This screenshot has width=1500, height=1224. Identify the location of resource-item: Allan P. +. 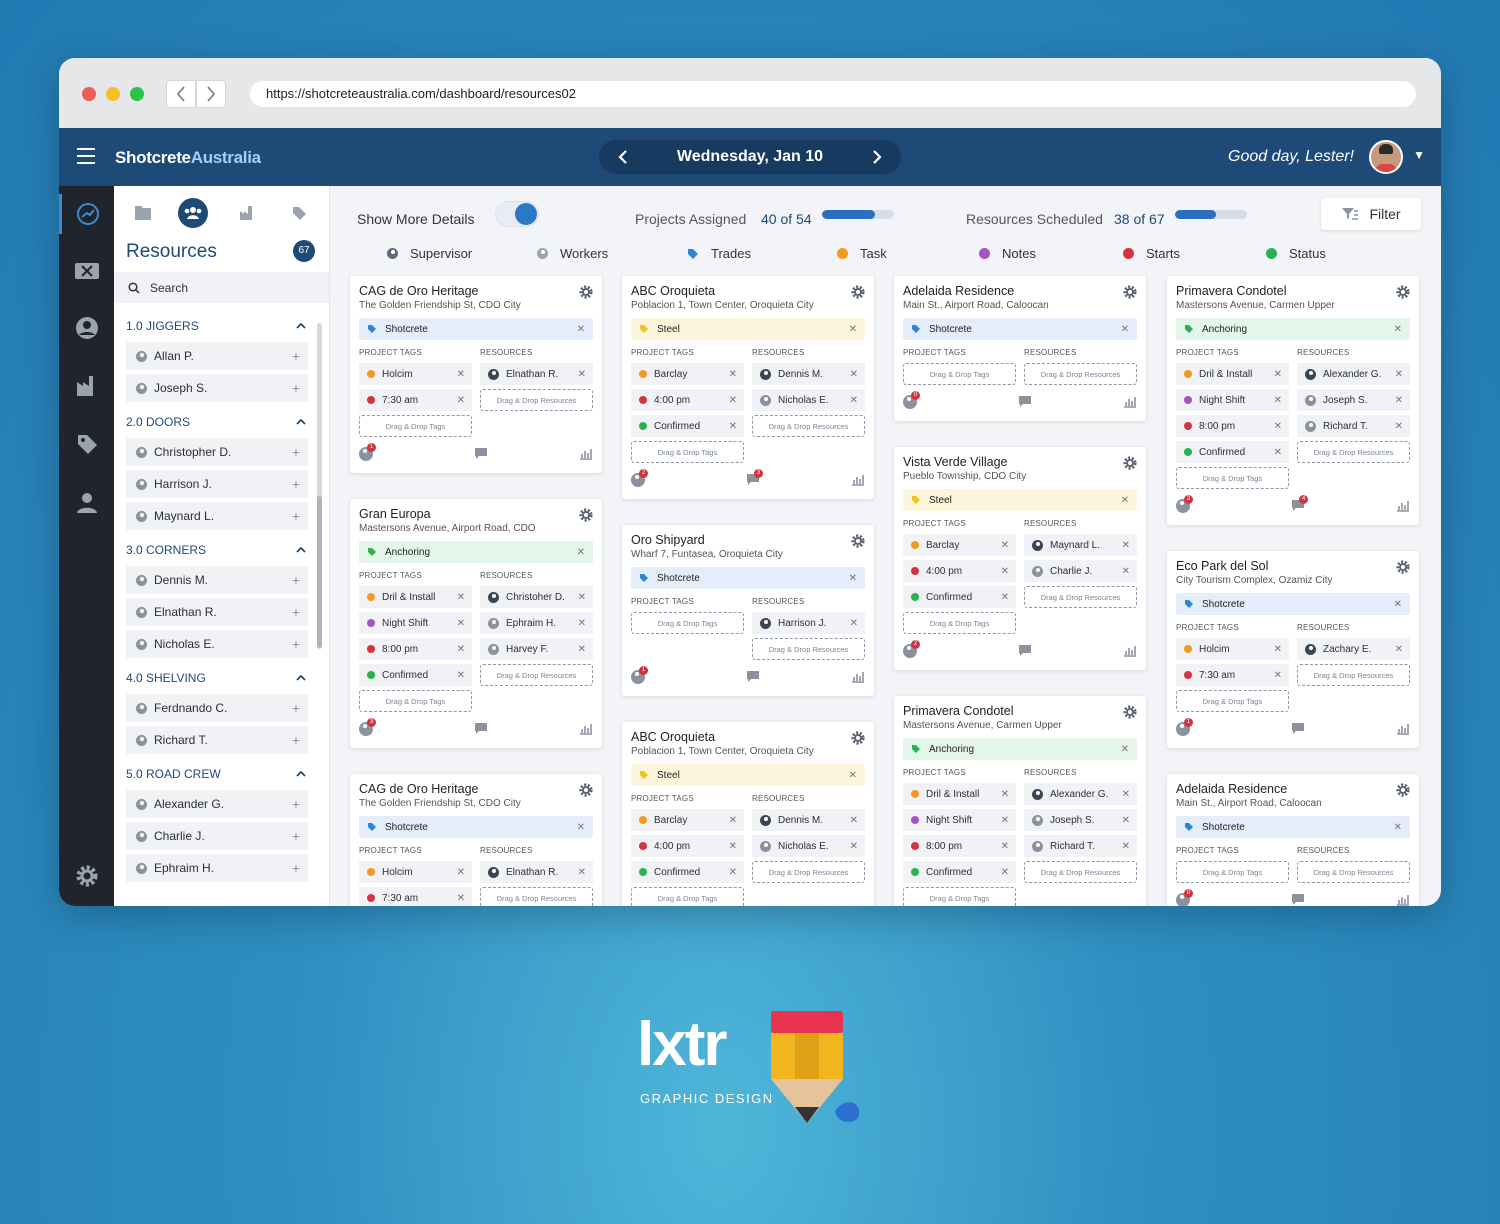
(217, 356).